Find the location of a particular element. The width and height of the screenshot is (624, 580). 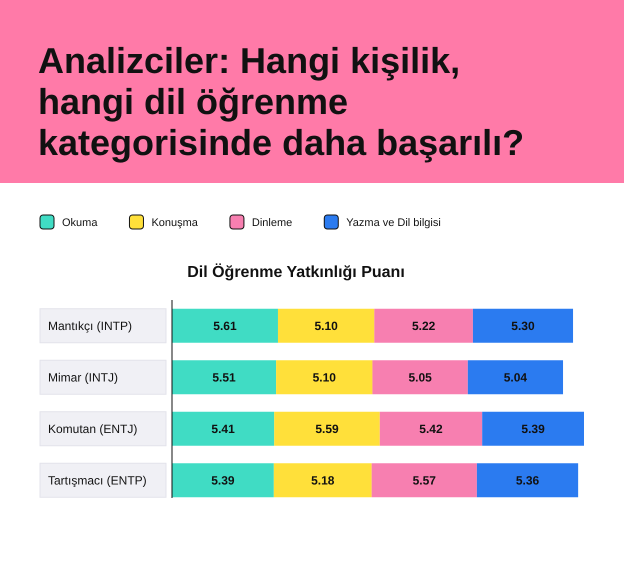

data-label: 5.41 is located at coordinates (223, 429).